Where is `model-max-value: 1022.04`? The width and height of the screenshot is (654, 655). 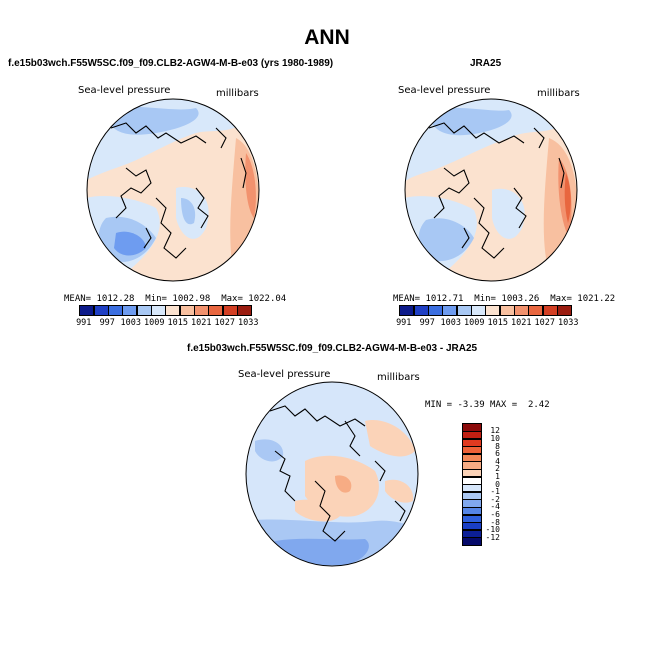
model-max-value: 1022.04 is located at coordinates (267, 299).